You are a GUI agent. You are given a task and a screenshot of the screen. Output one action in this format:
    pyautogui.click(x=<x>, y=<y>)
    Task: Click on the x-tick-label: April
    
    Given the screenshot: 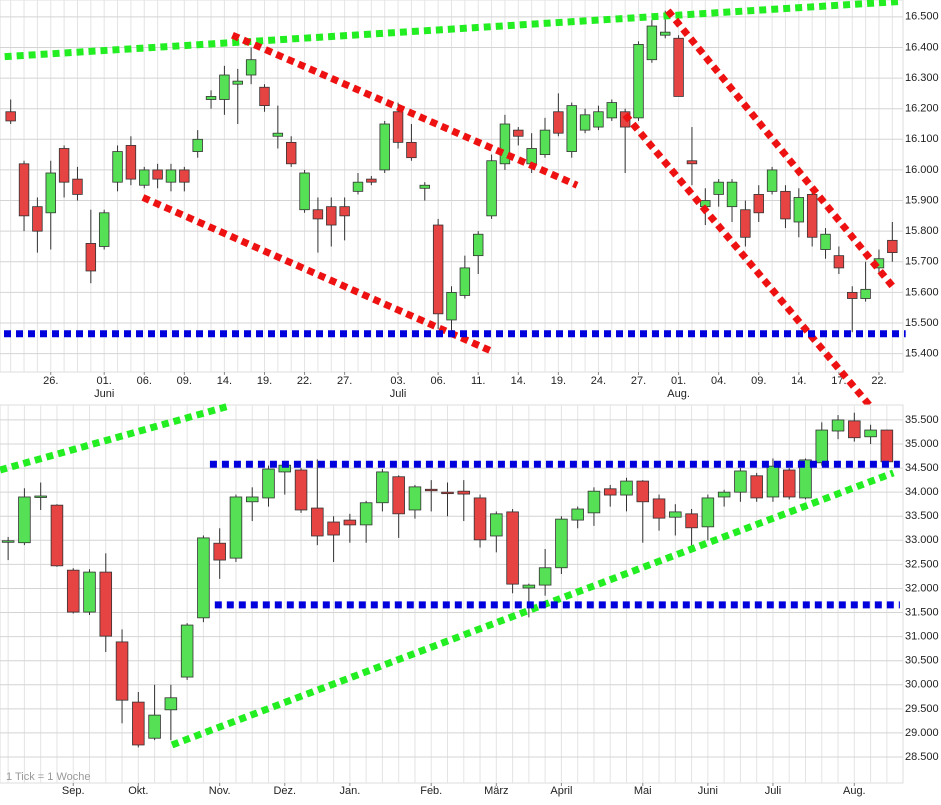 What is the action you would take?
    pyautogui.click(x=561, y=791)
    